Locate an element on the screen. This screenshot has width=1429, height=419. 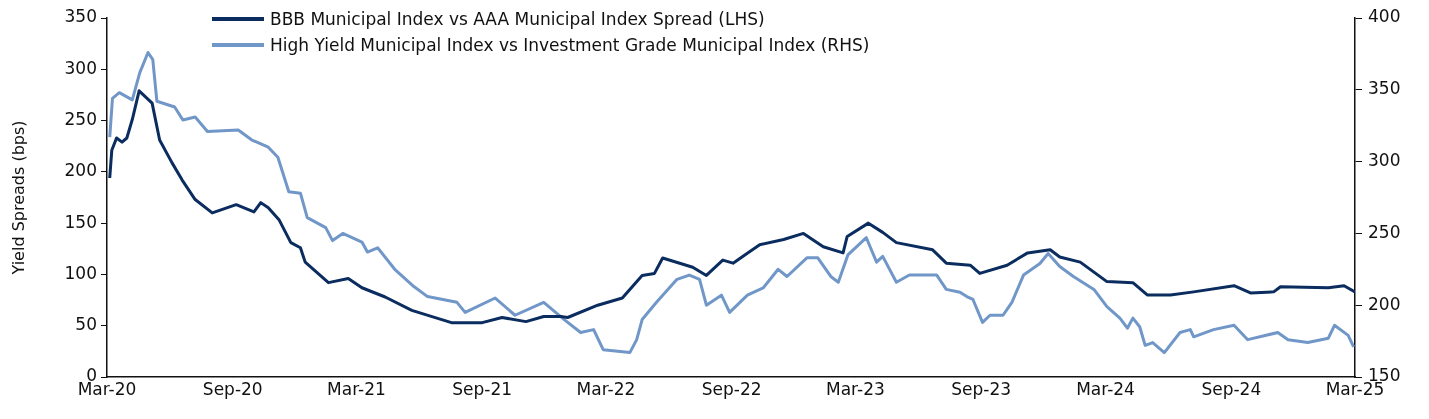
x-tick-label: Sep-20 is located at coordinates (232, 388).